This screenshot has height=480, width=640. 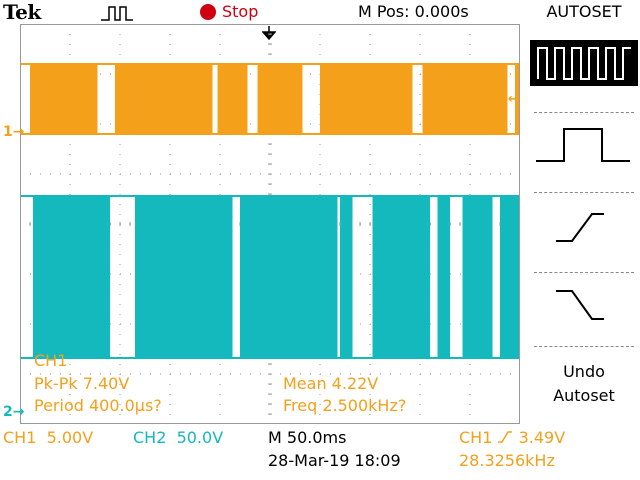 I want to click on ch1-scale-readout: CH1 5.00V, so click(x=48, y=437).